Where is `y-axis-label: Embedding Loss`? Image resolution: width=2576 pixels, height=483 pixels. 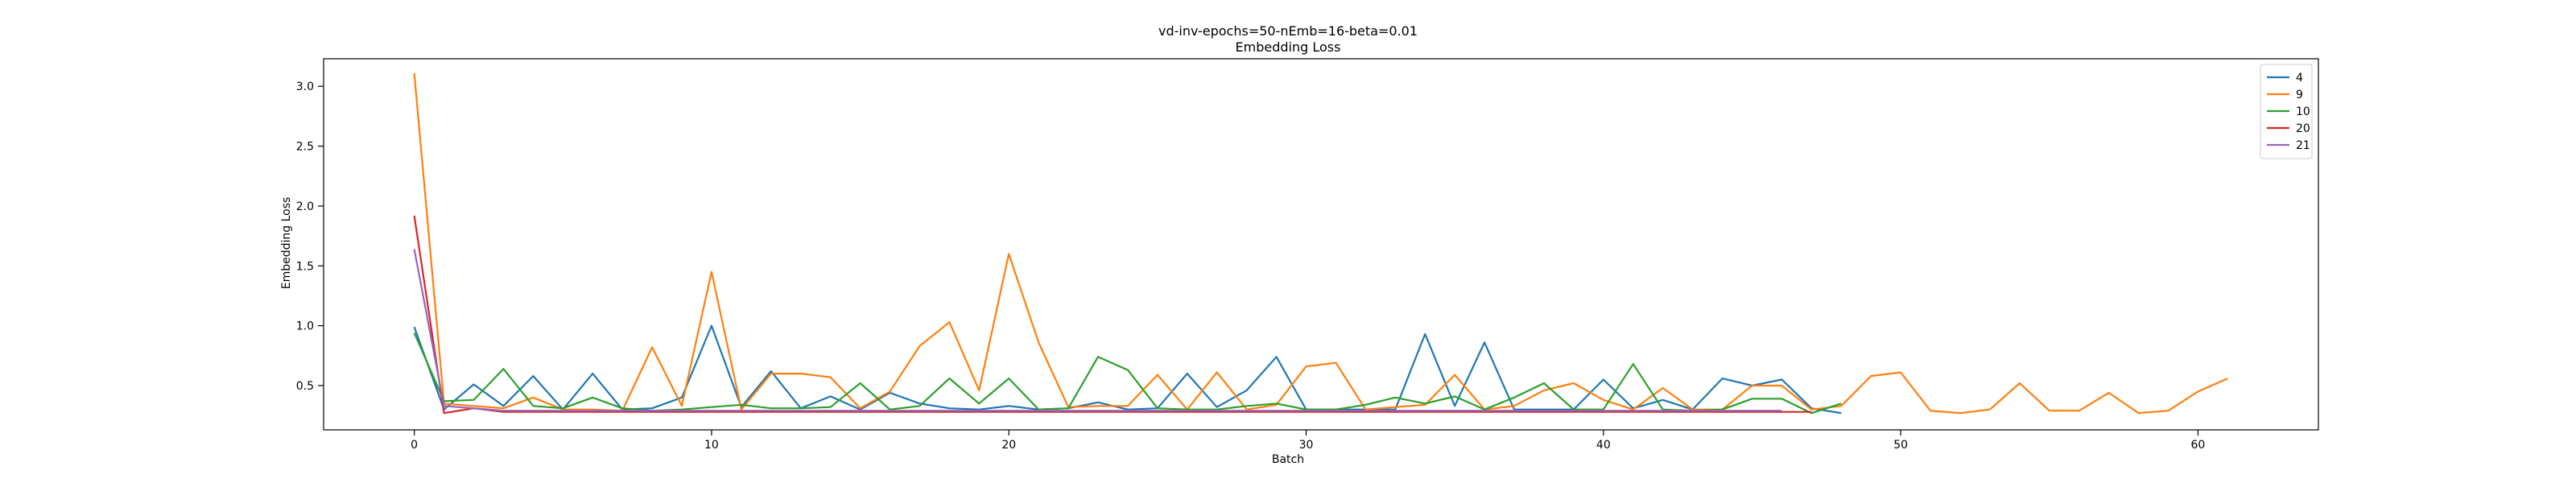
y-axis-label: Embedding Loss is located at coordinates (286, 243).